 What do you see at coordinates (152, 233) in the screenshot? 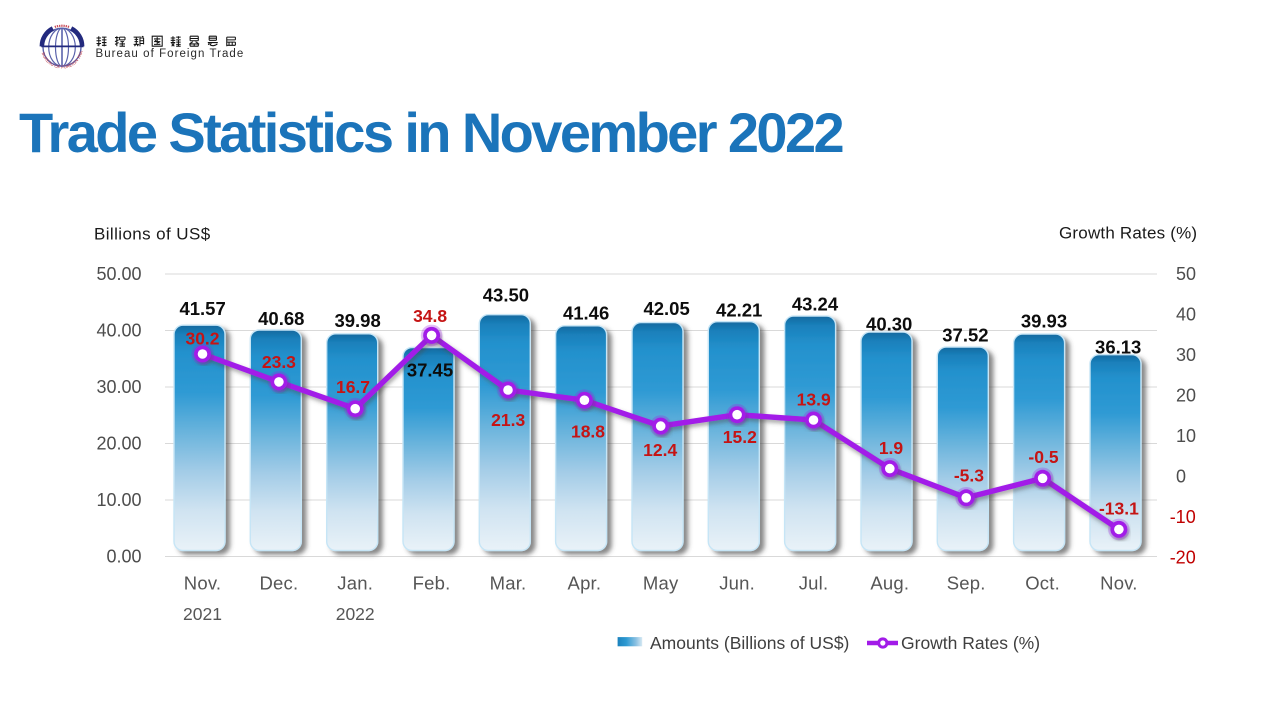
I see `svg-text: Billions of US$` at bounding box center [152, 233].